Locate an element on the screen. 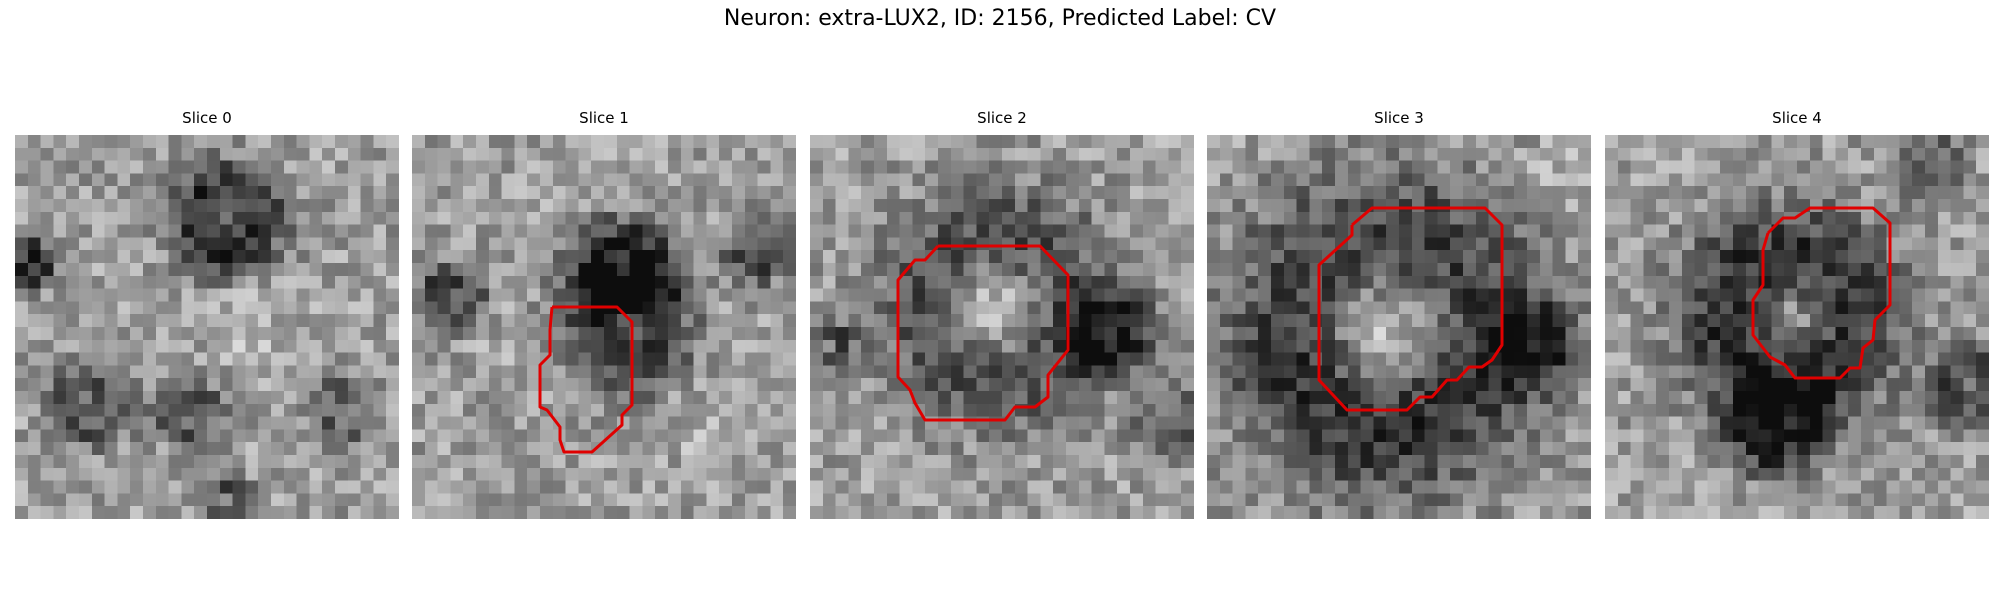 The image size is (2000, 600). slice-title: Slice 2 is located at coordinates (1002, 118).